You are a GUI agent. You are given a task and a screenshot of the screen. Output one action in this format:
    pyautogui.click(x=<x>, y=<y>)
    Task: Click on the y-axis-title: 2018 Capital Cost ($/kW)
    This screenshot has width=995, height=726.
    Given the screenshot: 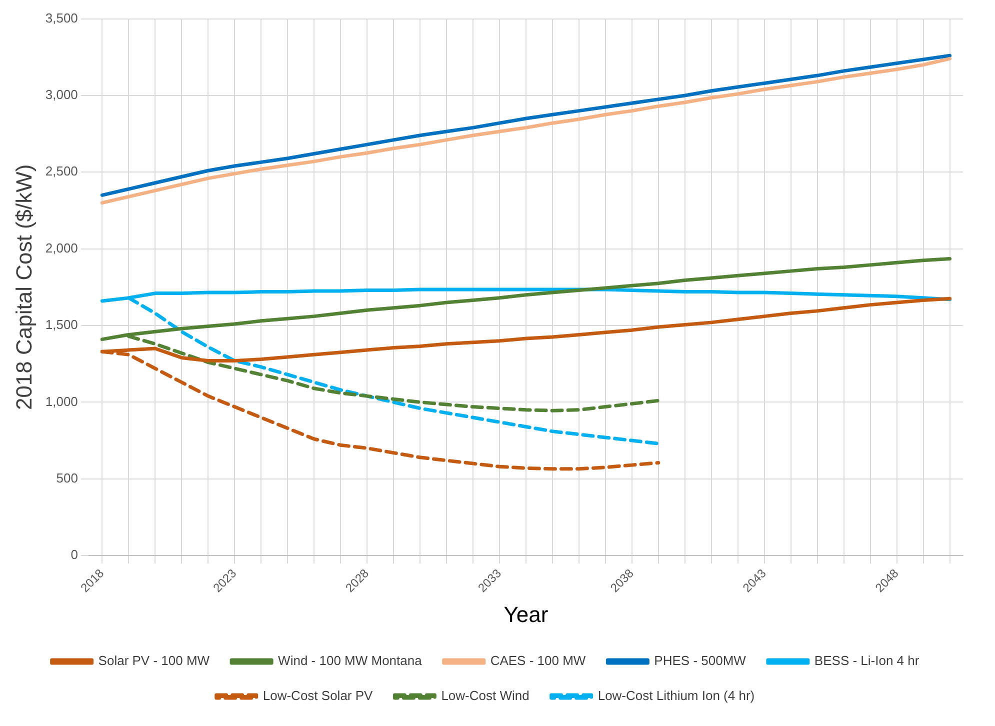 What is the action you would take?
    pyautogui.click(x=23, y=287)
    